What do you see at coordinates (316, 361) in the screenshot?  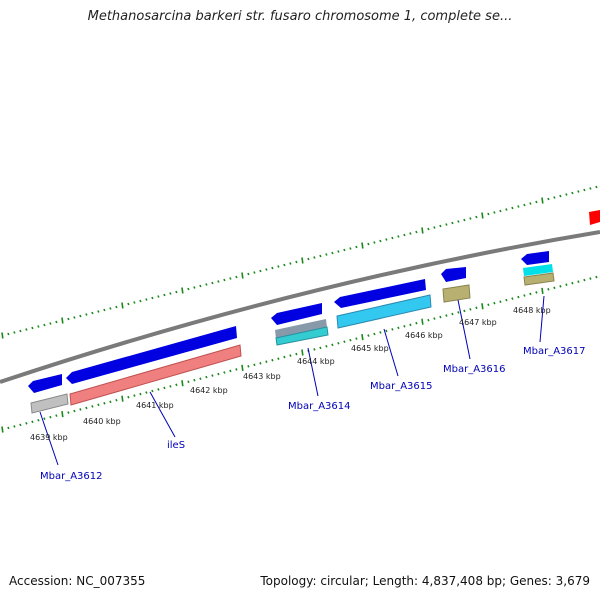 I see `tick-label: 4644 kbp` at bounding box center [316, 361].